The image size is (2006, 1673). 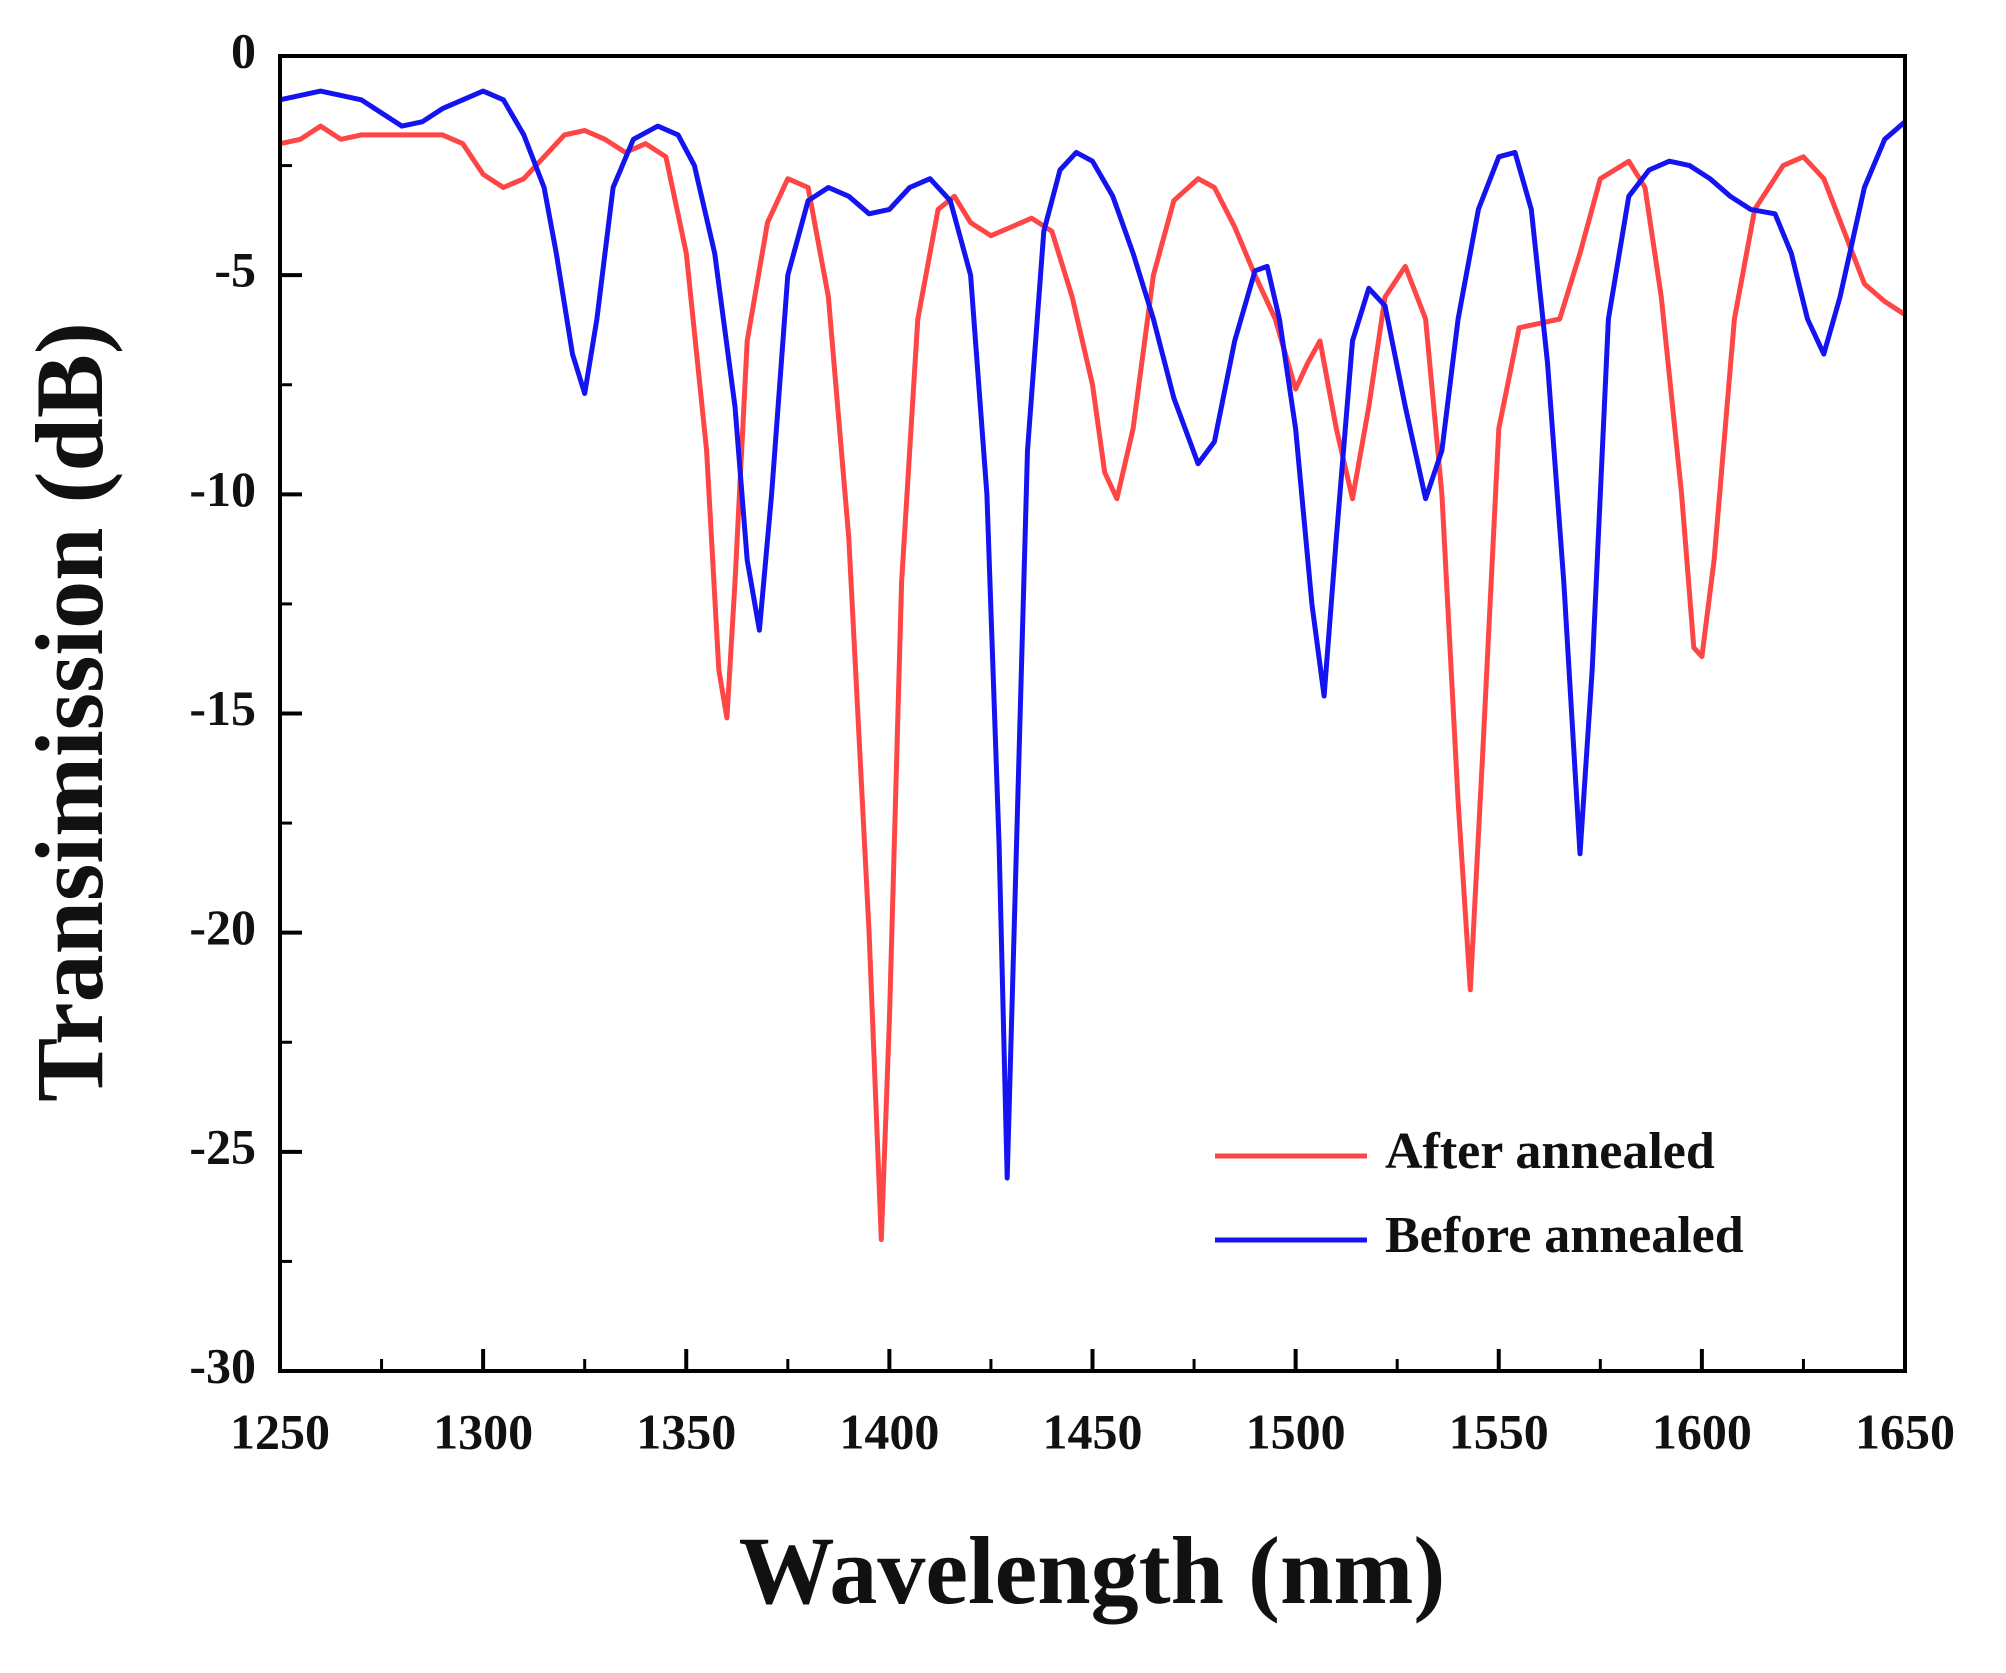 I want to click on x-tick-label: 1500, so click(x=1296, y=1431).